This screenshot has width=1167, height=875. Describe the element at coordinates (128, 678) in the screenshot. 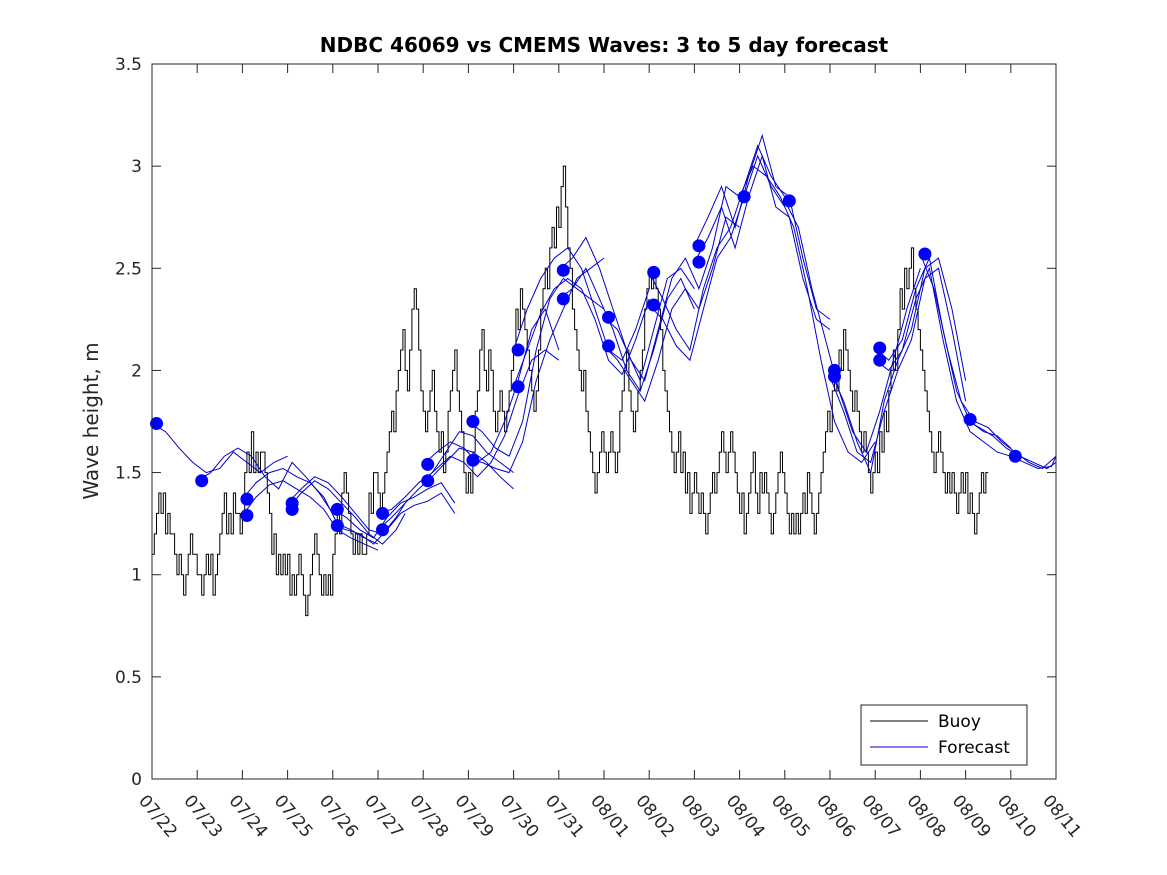

I see `y-tick-label: 0.5` at that location.